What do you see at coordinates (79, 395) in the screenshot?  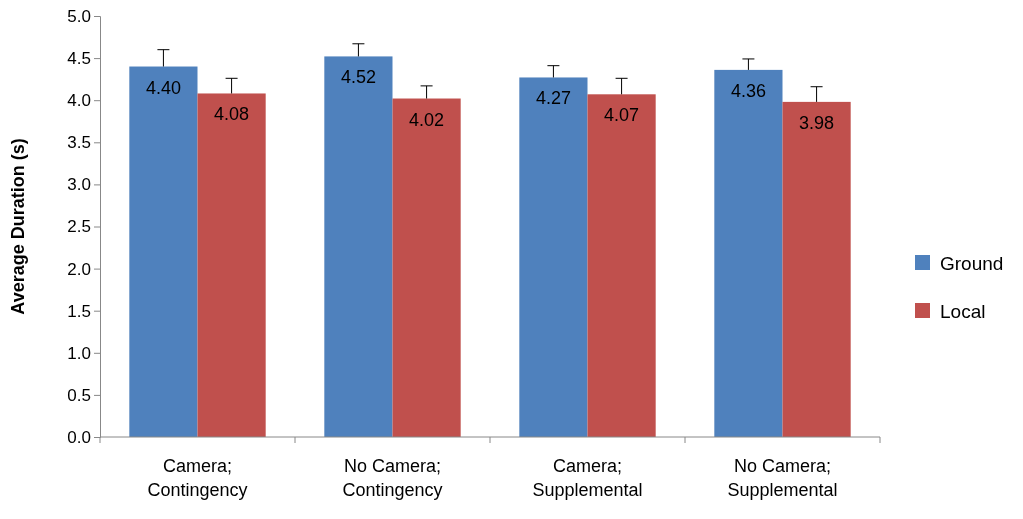 I see `y-tick-label: 0.5` at bounding box center [79, 395].